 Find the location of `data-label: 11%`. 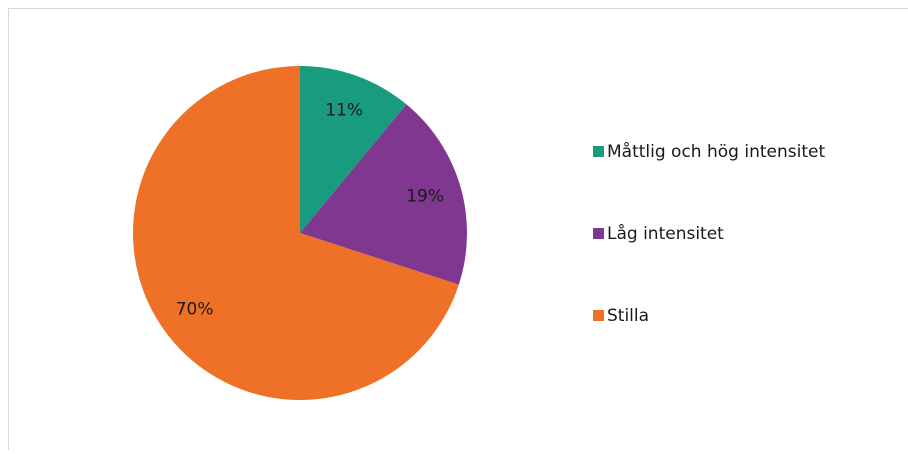

data-label: 11% is located at coordinates (344, 110).